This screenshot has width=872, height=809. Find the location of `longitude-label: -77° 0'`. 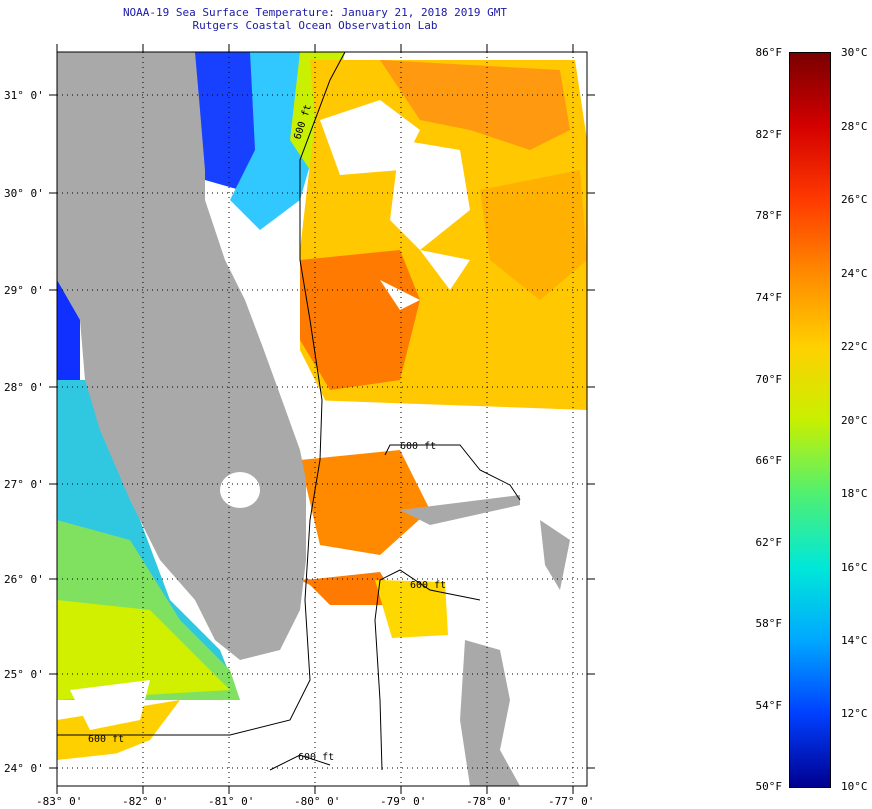

longitude-label: -77° 0' is located at coordinates (571, 801).